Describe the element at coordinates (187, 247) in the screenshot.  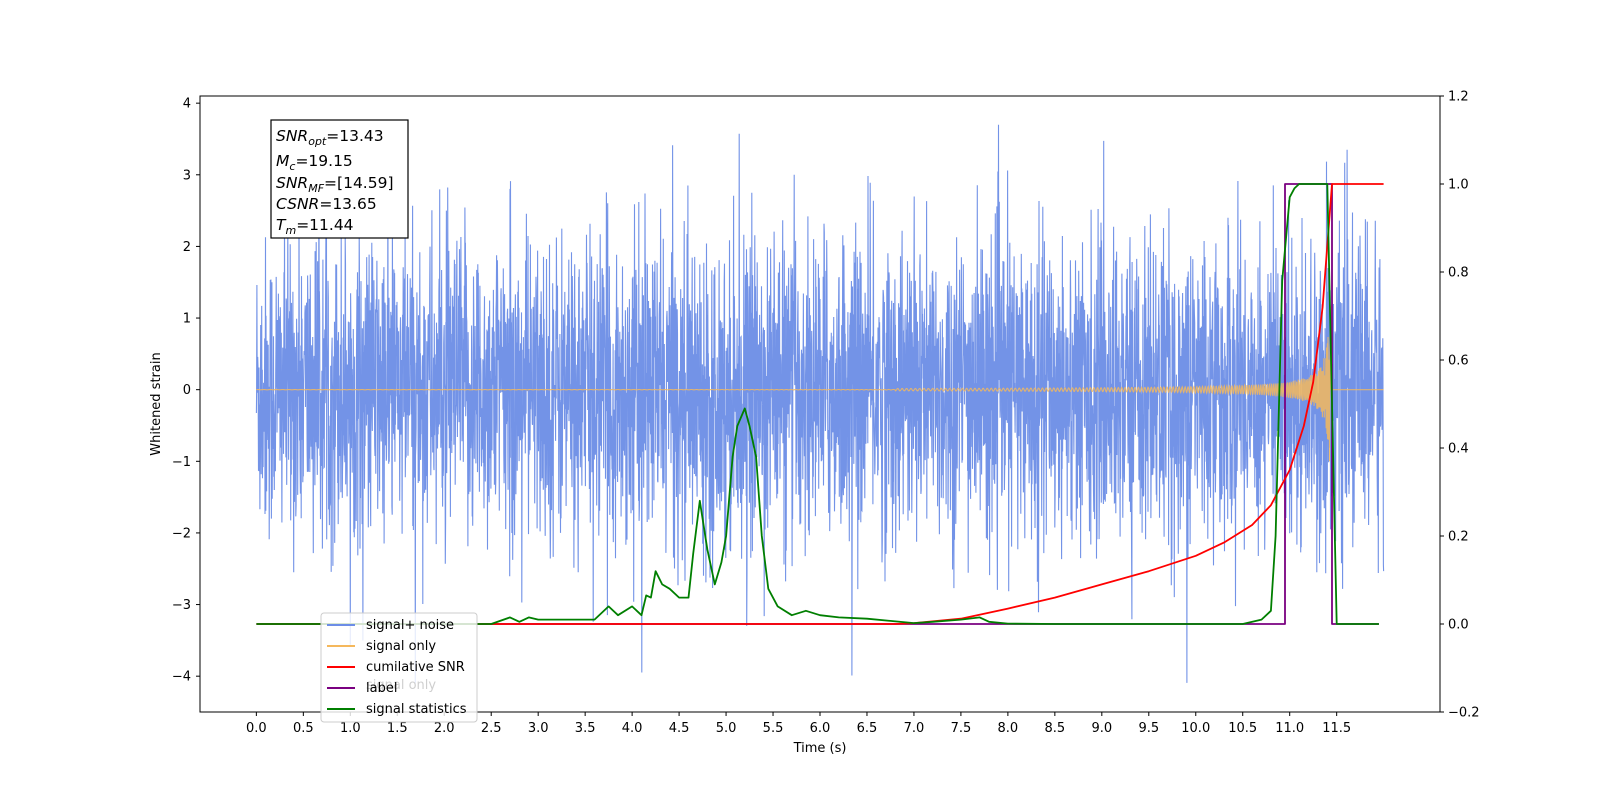
I see `y-tick-label: 2` at that location.